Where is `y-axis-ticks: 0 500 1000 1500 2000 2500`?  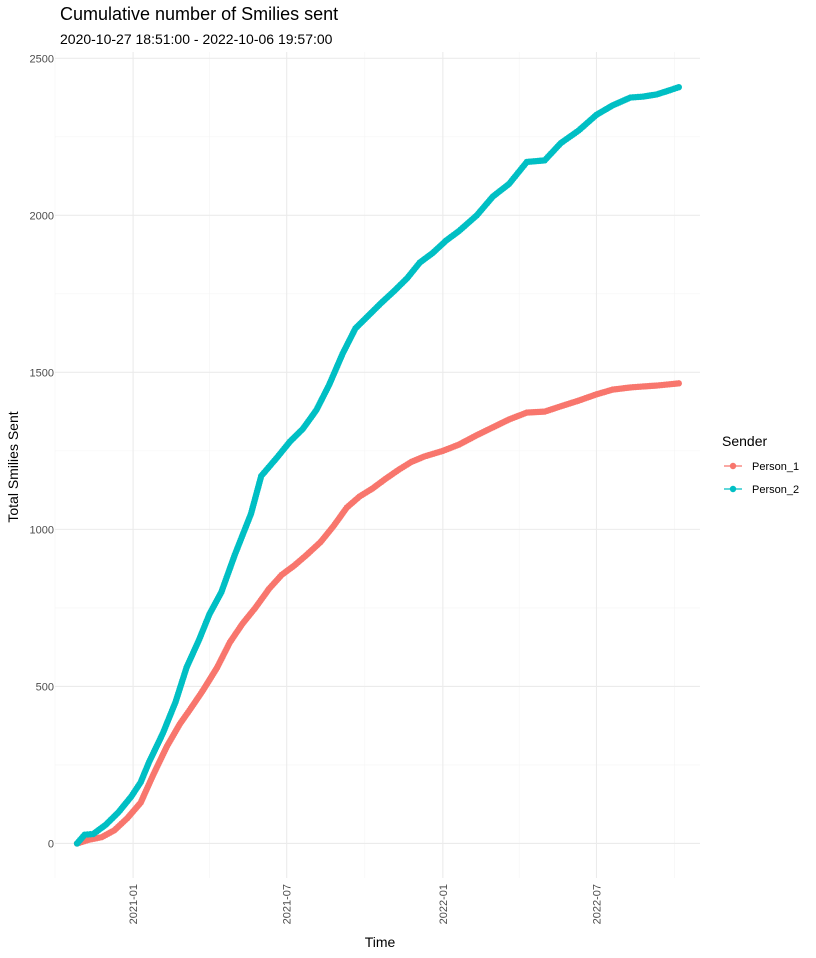
y-axis-ticks: 0 500 1000 1500 2000 2500 is located at coordinates (42, 451).